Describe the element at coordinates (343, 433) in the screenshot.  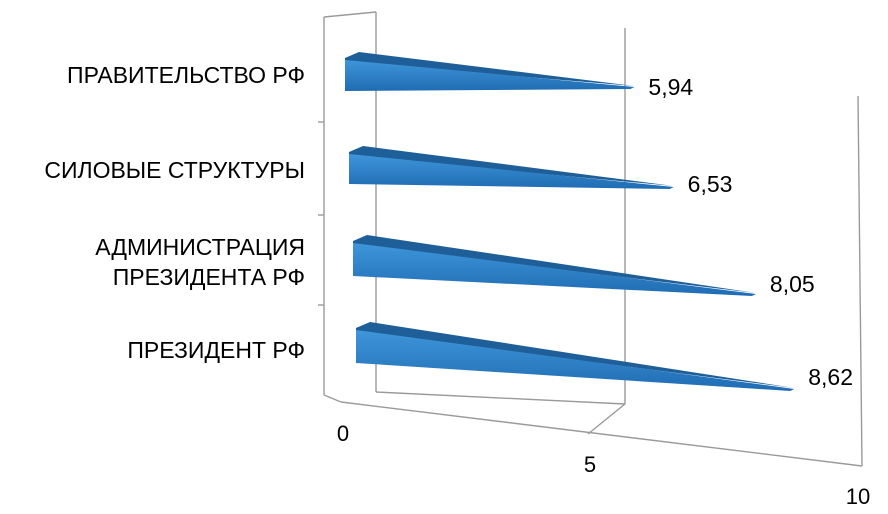
I see `x-tick-label: 0` at that location.